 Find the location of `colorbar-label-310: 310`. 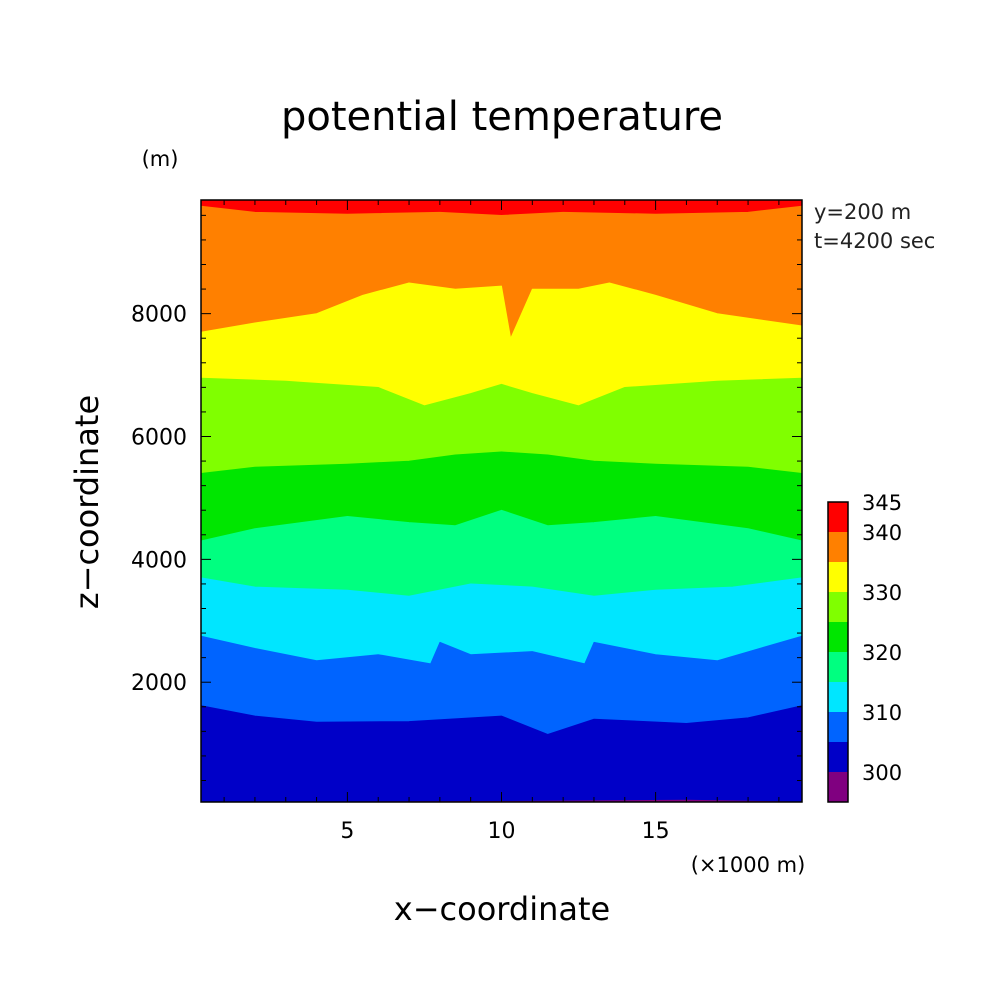

colorbar-label-310: 310 is located at coordinates (882, 713).